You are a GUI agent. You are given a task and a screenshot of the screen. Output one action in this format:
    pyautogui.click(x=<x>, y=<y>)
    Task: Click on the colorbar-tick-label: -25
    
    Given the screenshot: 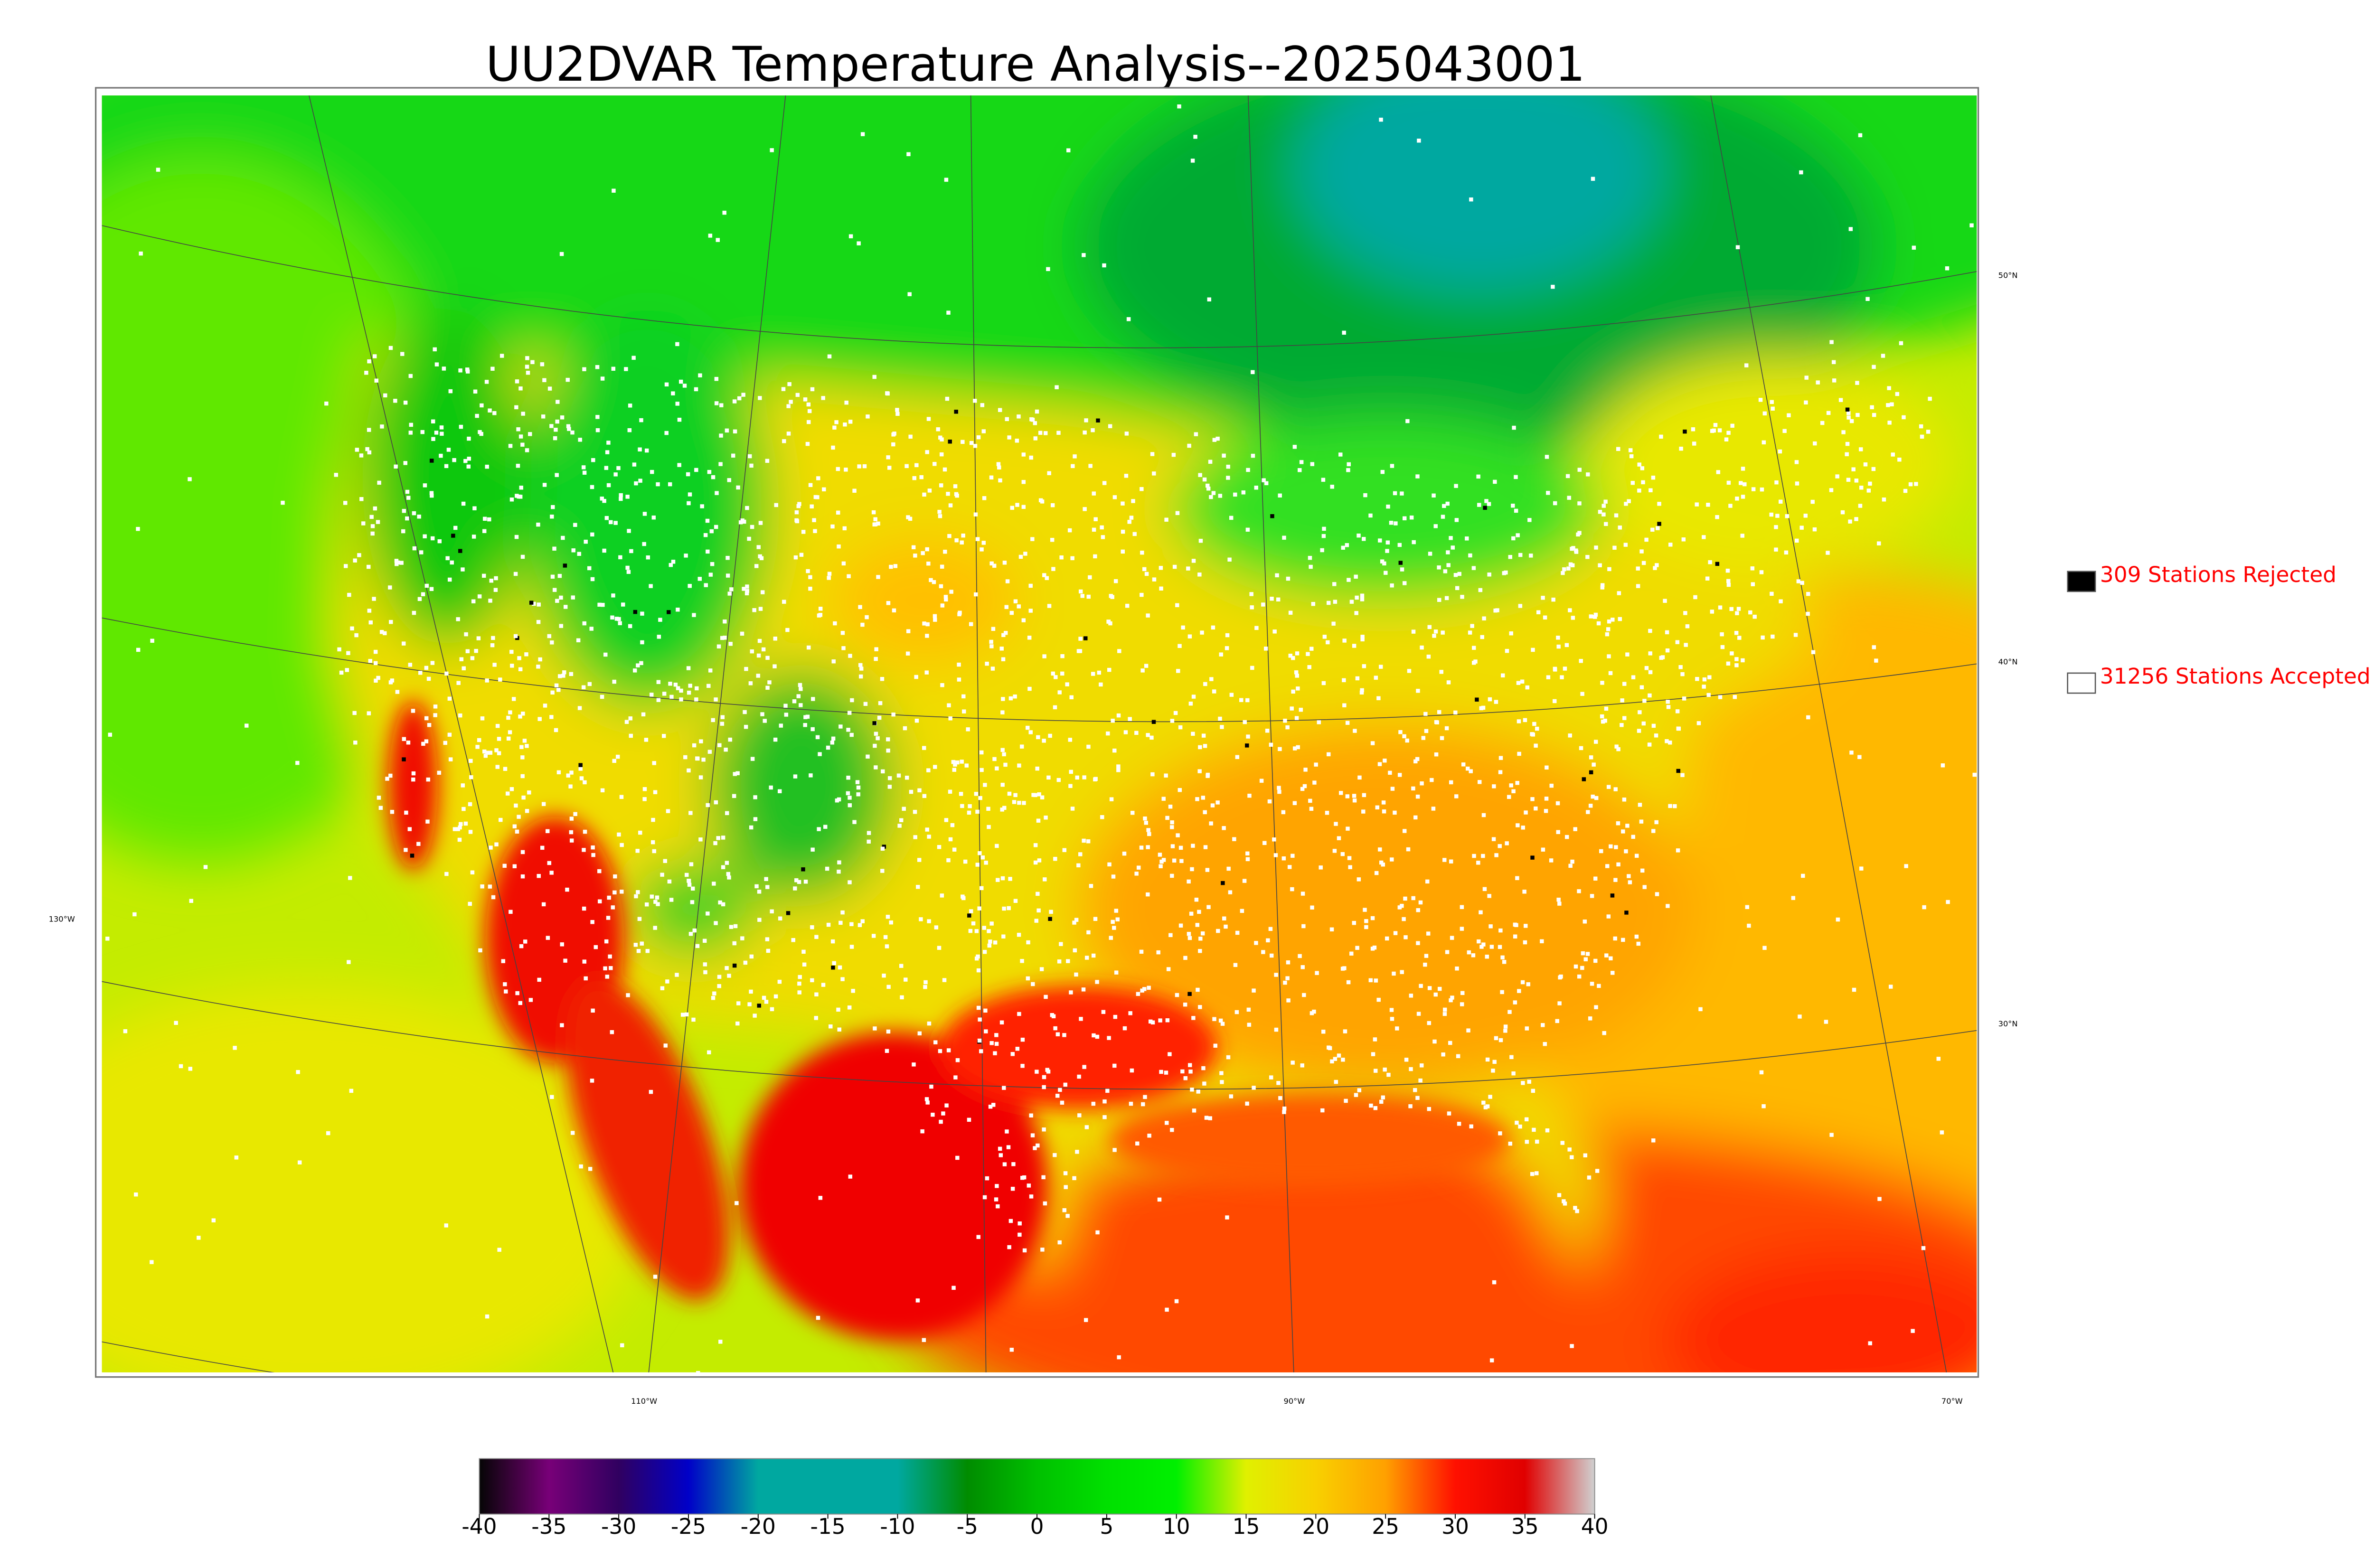 What is the action you would take?
    pyautogui.click(x=688, y=1527)
    